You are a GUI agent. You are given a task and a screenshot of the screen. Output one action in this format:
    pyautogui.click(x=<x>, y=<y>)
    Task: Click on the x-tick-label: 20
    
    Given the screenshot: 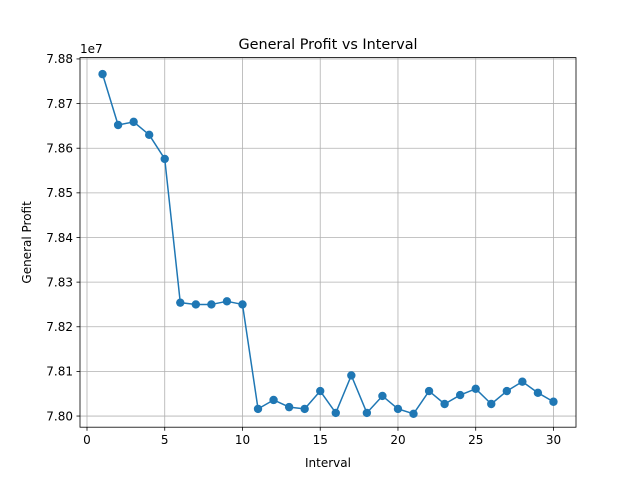 What is the action you would take?
    pyautogui.click(x=397, y=440)
    